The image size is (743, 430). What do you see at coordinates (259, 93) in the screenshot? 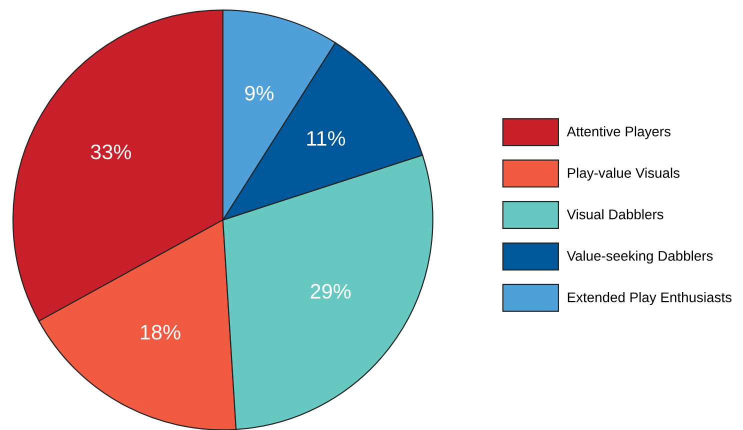
I see `data-label: 9%` at bounding box center [259, 93].